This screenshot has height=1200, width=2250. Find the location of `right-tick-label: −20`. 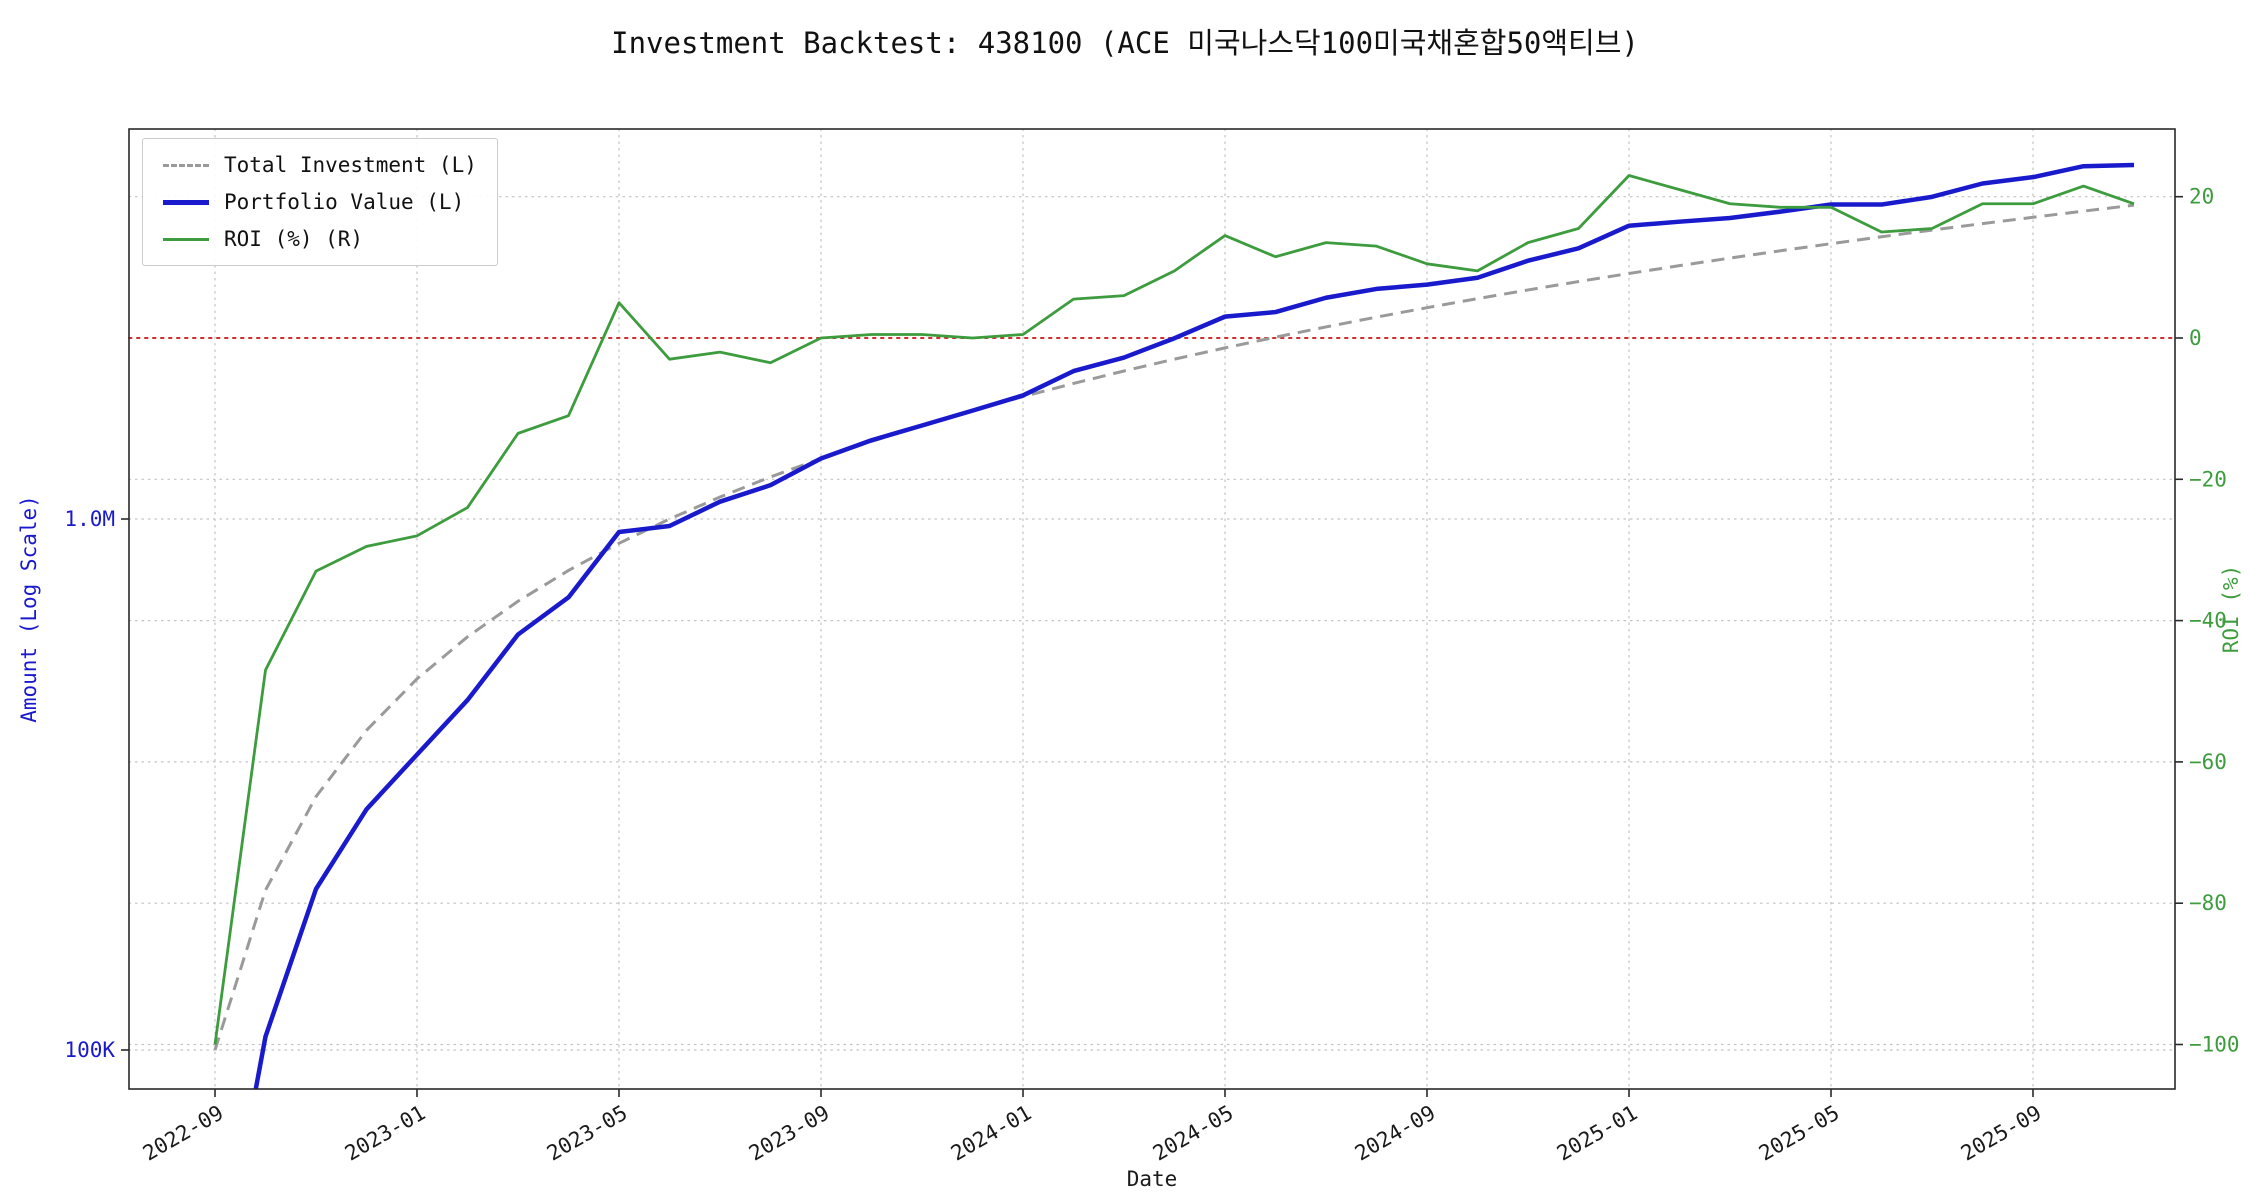

right-tick-label: −20 is located at coordinates (2208, 479).